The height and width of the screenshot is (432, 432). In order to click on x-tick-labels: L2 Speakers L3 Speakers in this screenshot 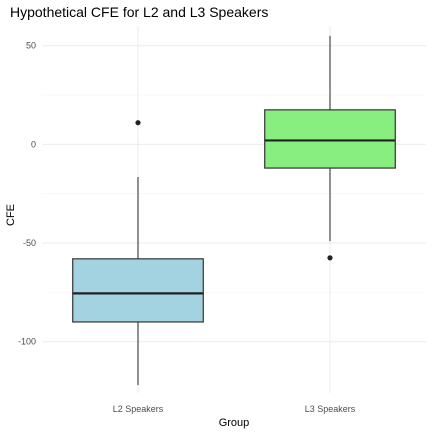, I will do `click(234, 409)`.